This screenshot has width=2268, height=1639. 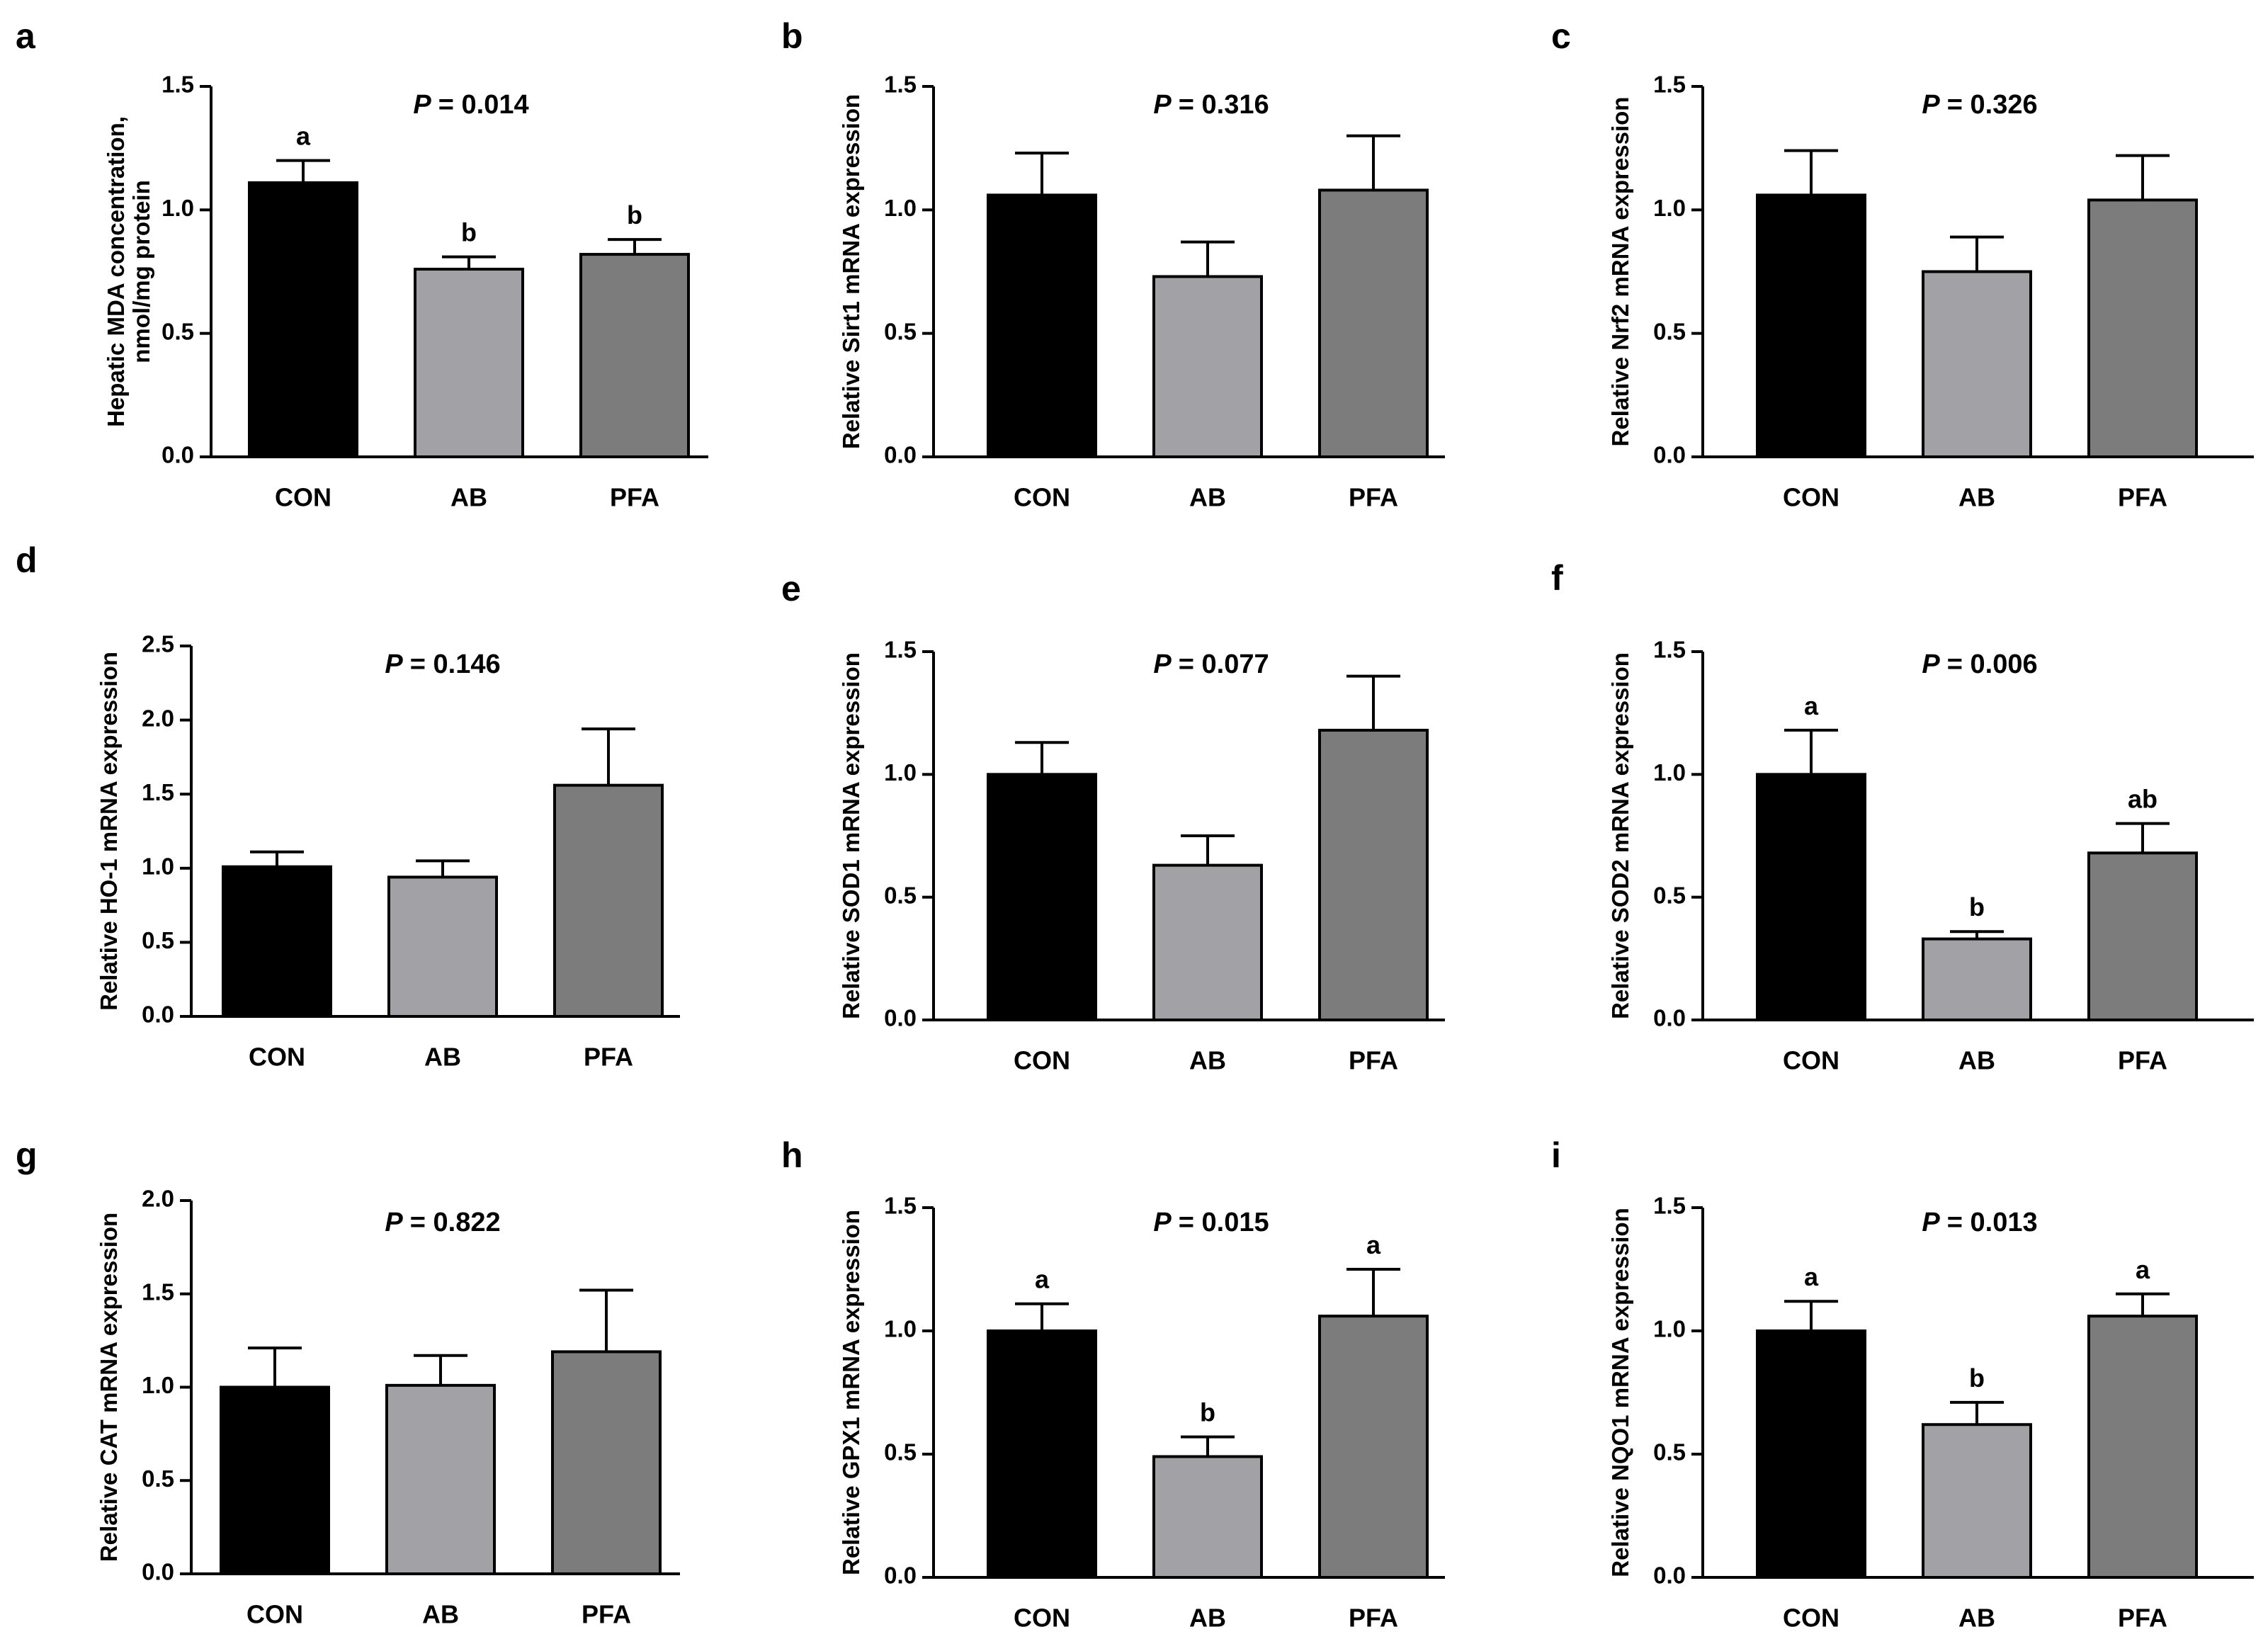 What do you see at coordinates (27, 1155) in the screenshot?
I see `panel-letter: g` at bounding box center [27, 1155].